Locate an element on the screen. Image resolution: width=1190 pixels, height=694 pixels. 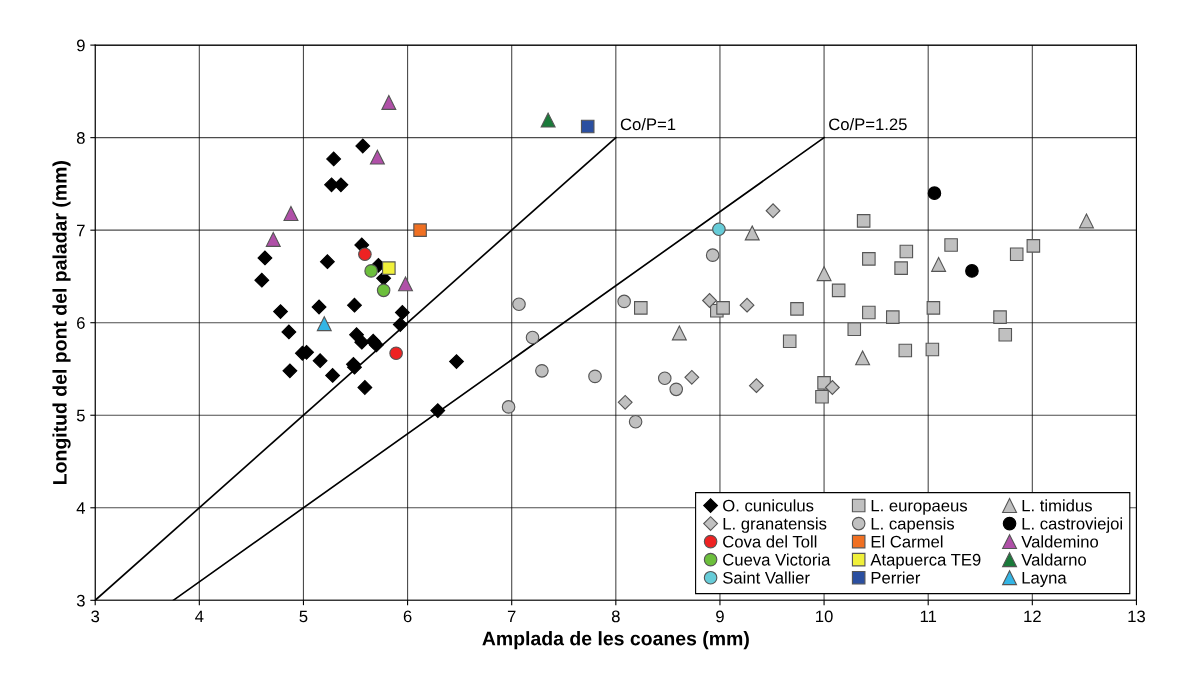
legend-label: Valdarno is located at coordinates (1054, 559).